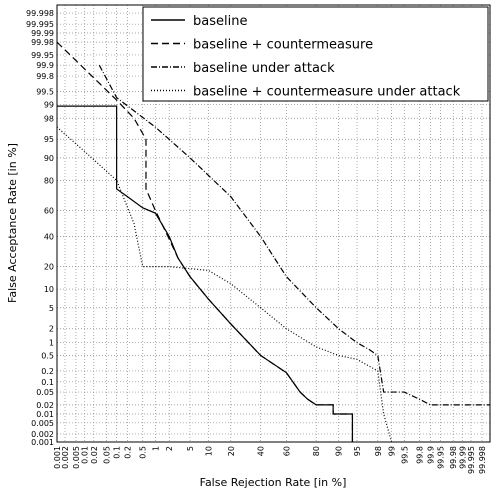  Describe the element at coordinates (155, 448) in the screenshot. I see `x-tick-label: 1` at that location.